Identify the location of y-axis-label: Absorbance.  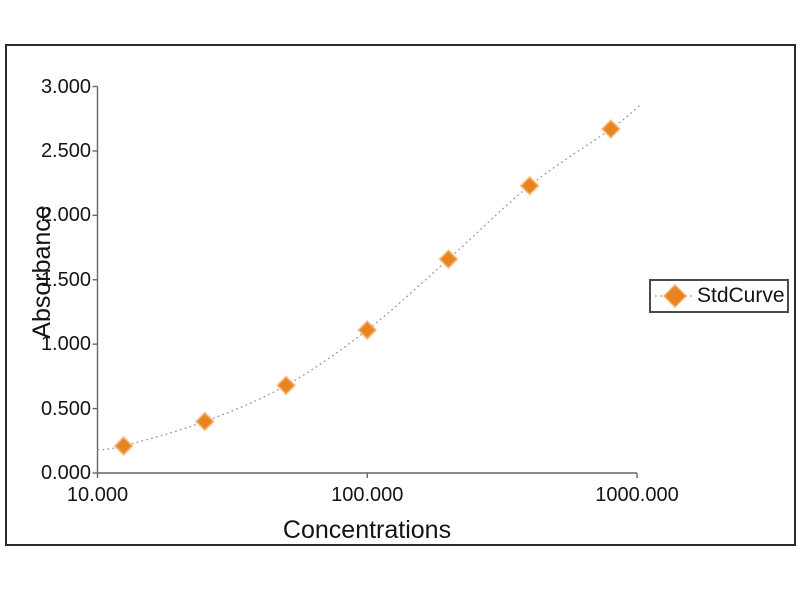
(42, 272).